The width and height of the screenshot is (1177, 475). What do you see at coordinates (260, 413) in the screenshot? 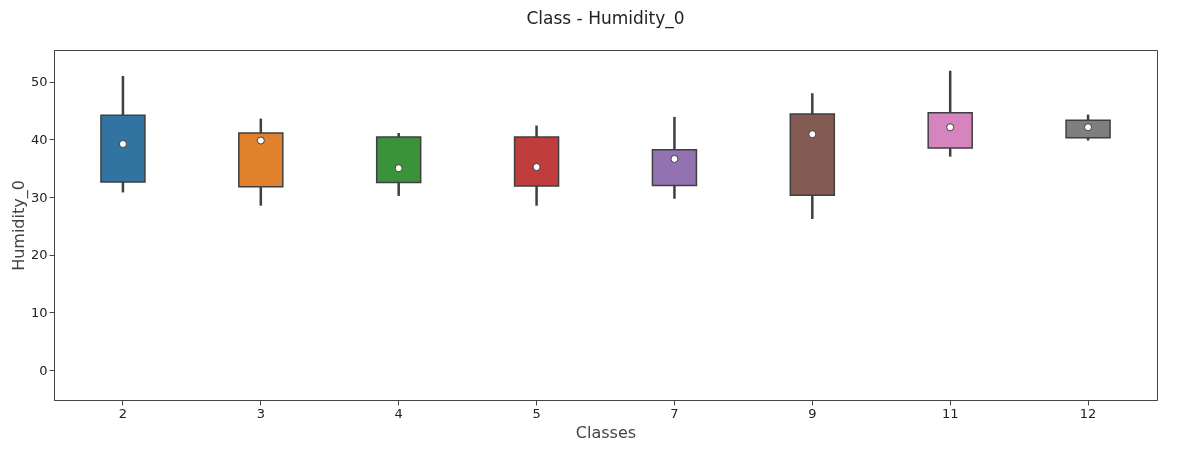
I see `x-tick-label: 3` at bounding box center [260, 413].